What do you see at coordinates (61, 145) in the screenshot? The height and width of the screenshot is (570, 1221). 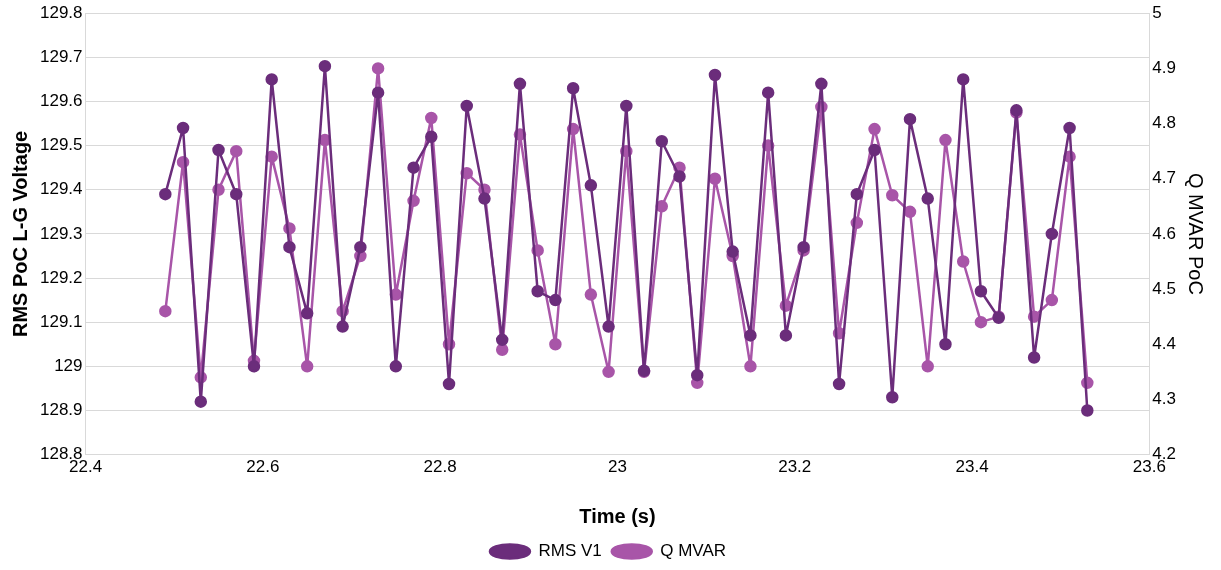 I see `y-tick-label: 129.5` at bounding box center [61, 145].